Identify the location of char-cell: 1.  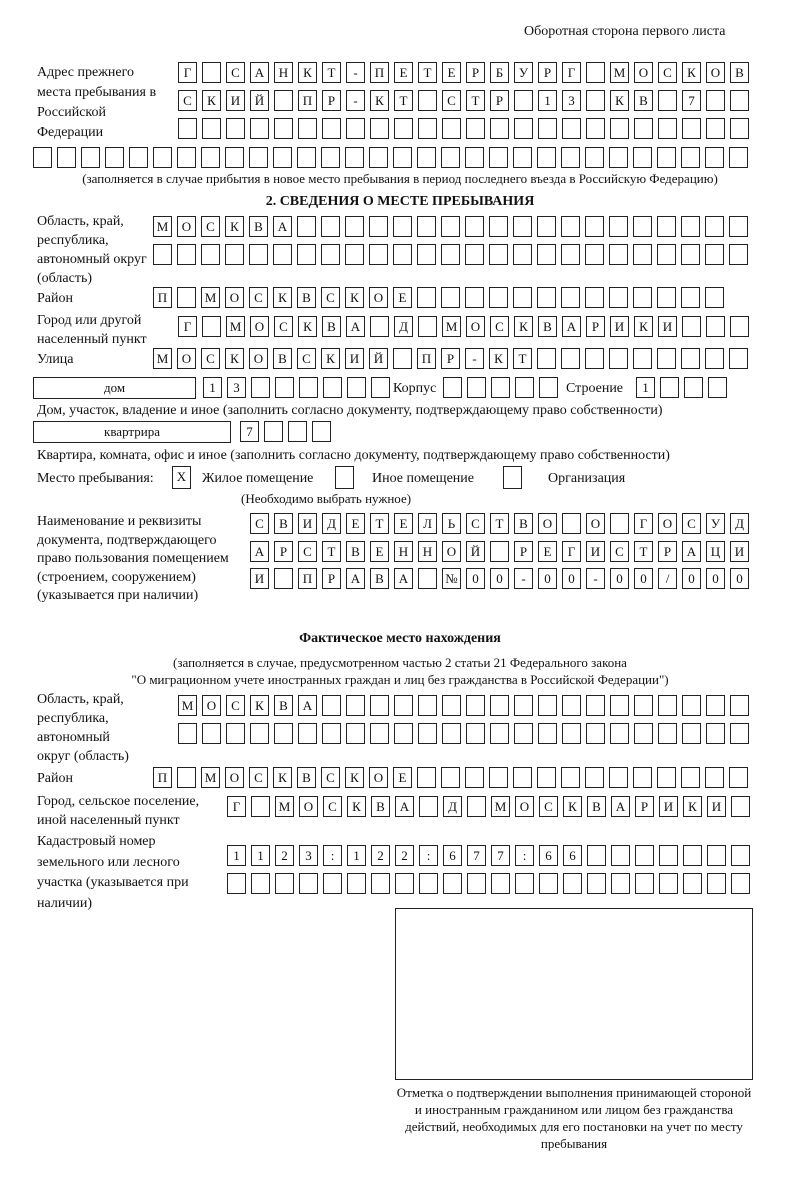
(645, 387).